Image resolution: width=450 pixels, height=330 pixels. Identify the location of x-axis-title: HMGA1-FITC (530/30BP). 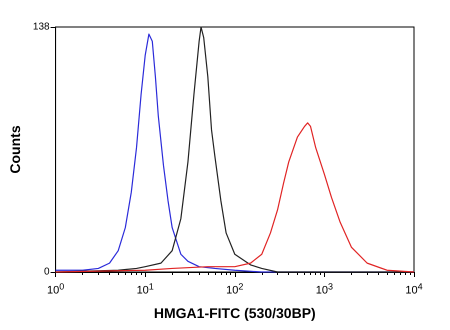
(235, 313).